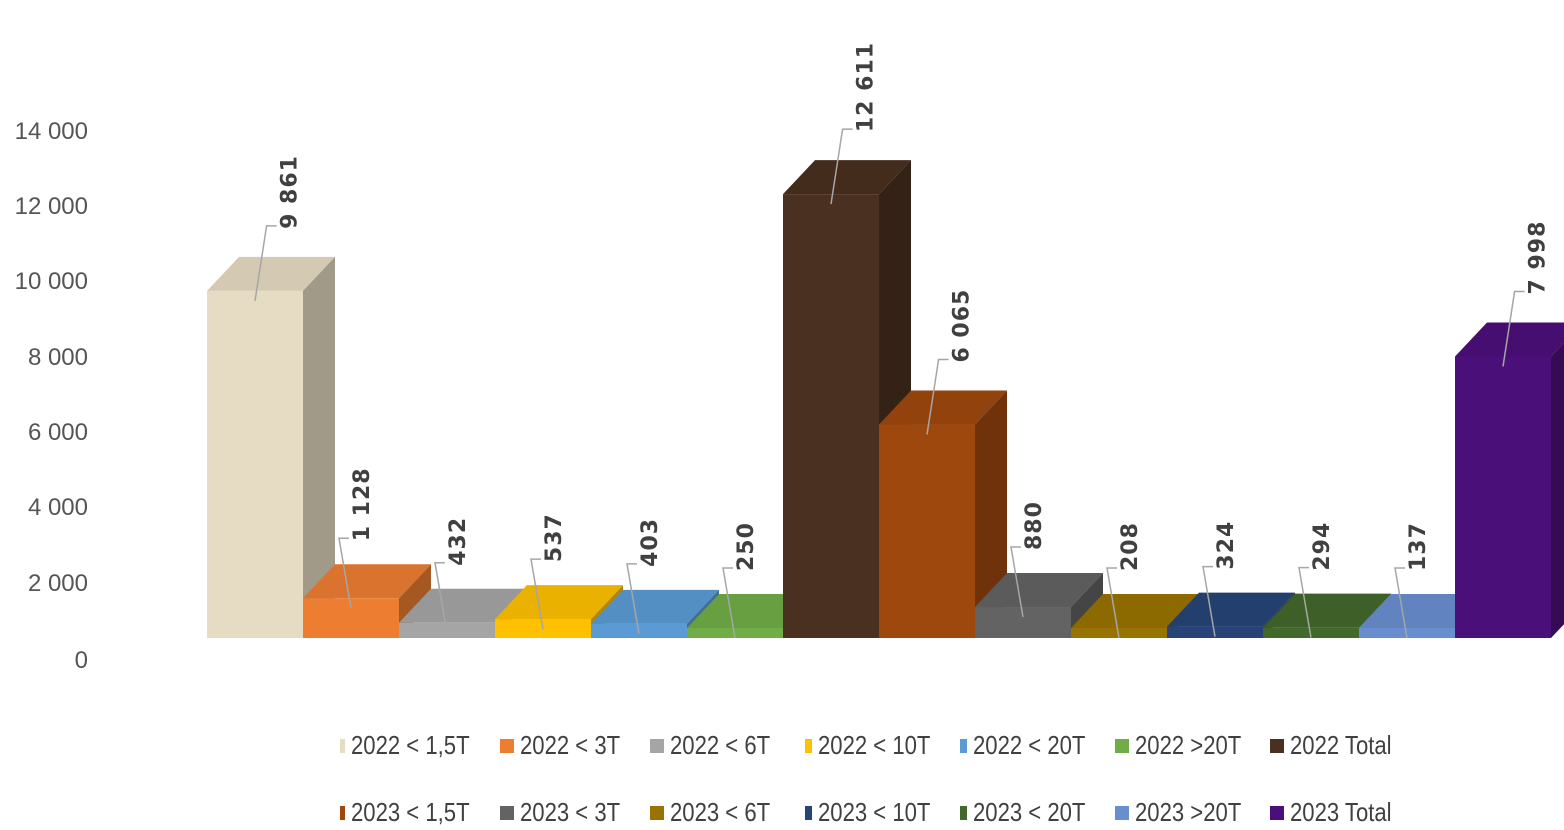  I want to click on legend-item: 2022 < 6T, so click(722, 745).